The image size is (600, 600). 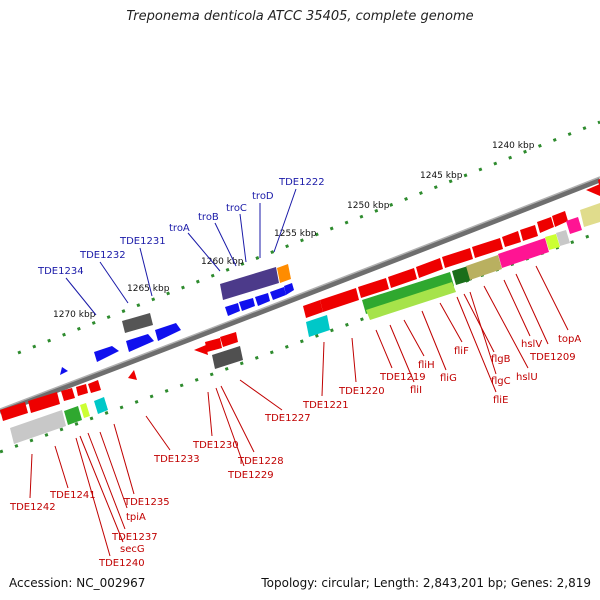 What do you see at coordinates (236, 208) in the screenshot?
I see `gene-label: troC` at bounding box center [236, 208].